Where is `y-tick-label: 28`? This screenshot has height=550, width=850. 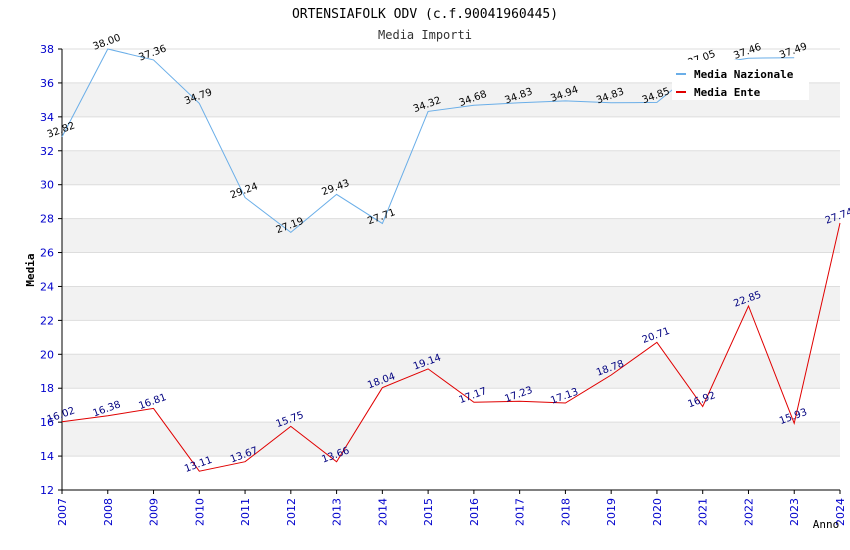 y-tick-label: 28 is located at coordinates (47, 219).